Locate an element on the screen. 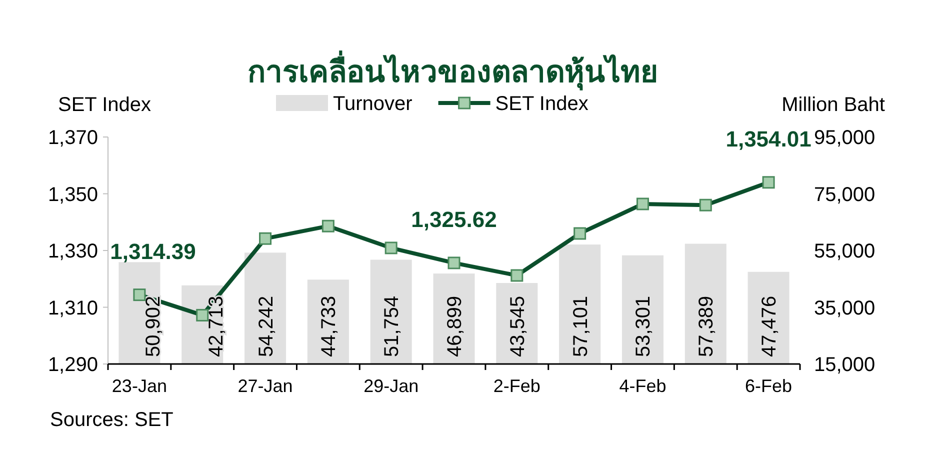 Image resolution: width=935 pixels, height=462 pixels. annotation: 1,354.01 is located at coordinates (769, 139).